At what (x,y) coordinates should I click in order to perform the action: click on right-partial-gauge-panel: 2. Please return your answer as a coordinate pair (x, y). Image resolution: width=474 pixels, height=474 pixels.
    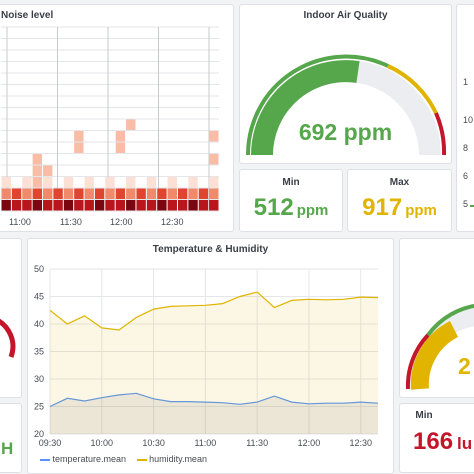
    Looking at the image, I should click on (436, 318).